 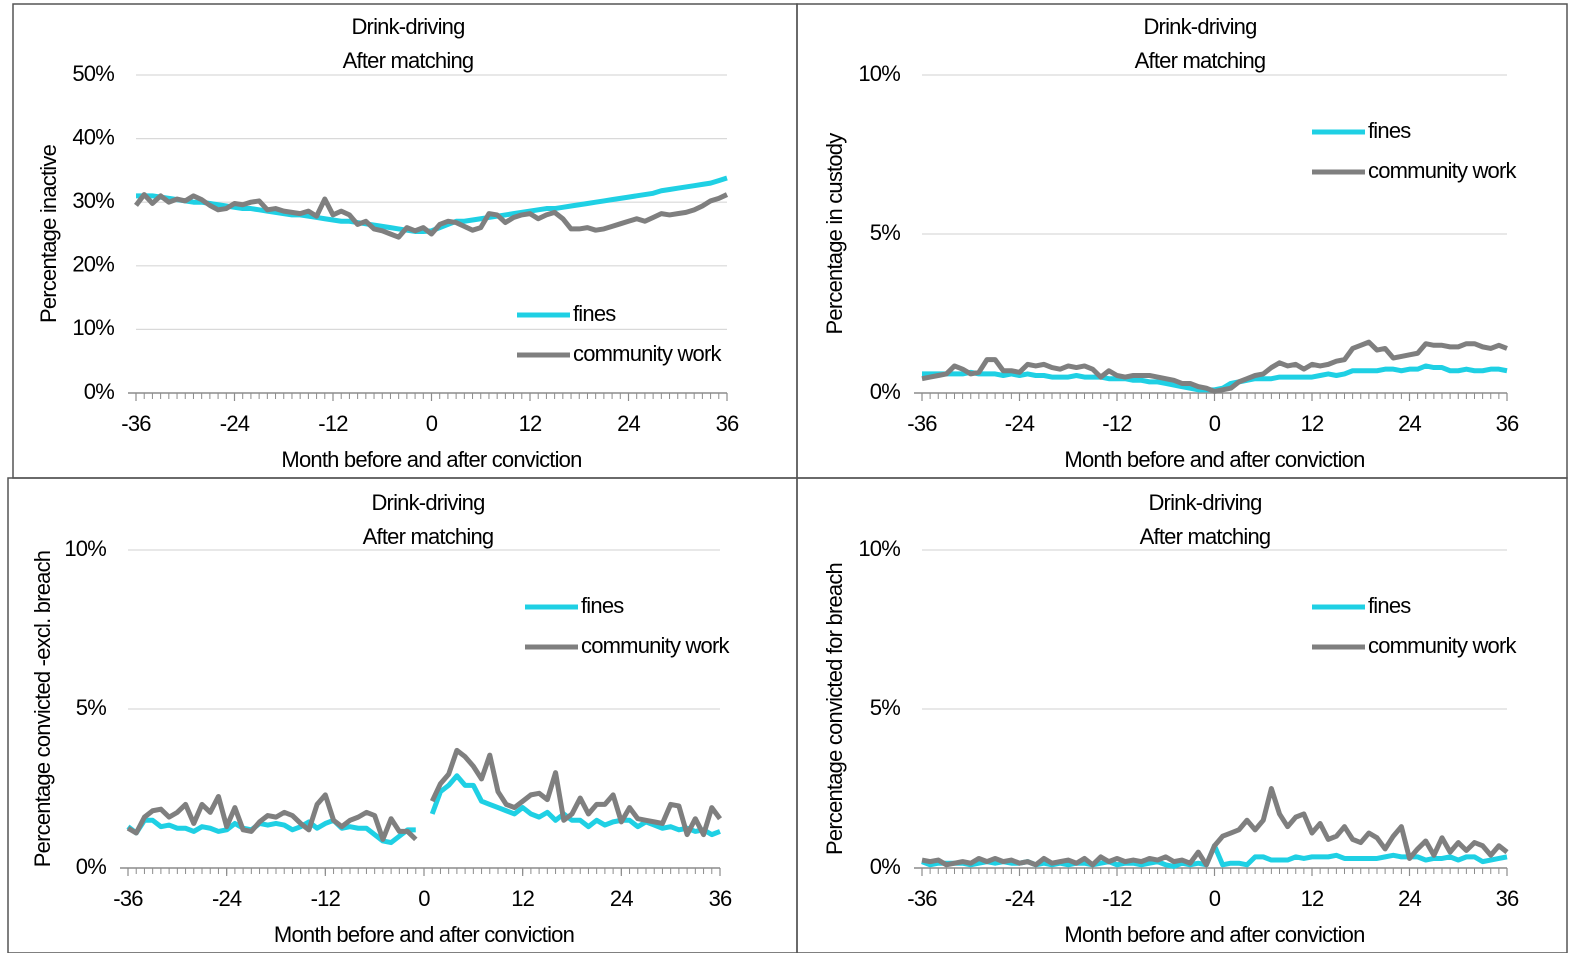 What do you see at coordinates (93, 73) in the screenshot?
I see `y-tick-label: 50%` at bounding box center [93, 73].